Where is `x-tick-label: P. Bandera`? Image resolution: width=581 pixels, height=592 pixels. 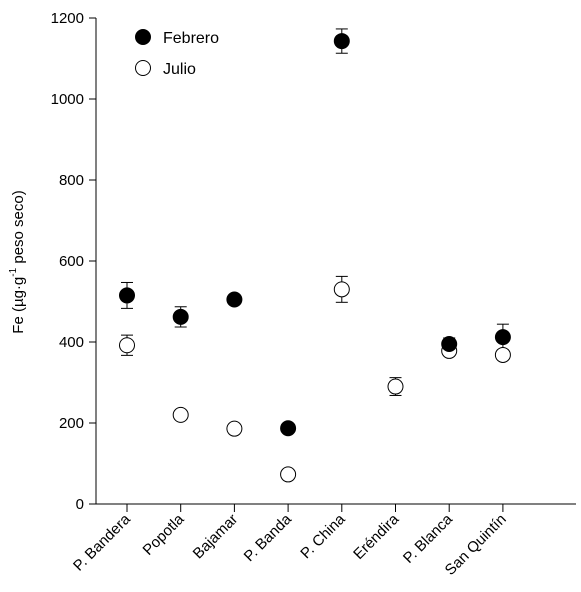 x-tick-label: P. Bandera is located at coordinates (102, 542).